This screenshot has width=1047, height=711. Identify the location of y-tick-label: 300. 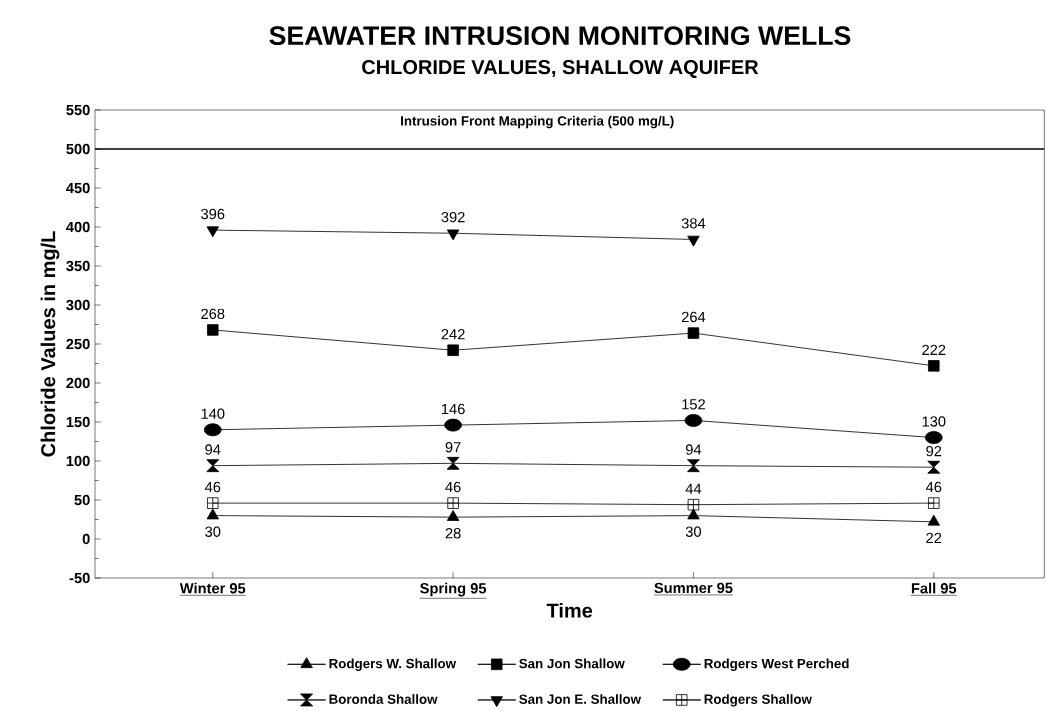
(78, 305).